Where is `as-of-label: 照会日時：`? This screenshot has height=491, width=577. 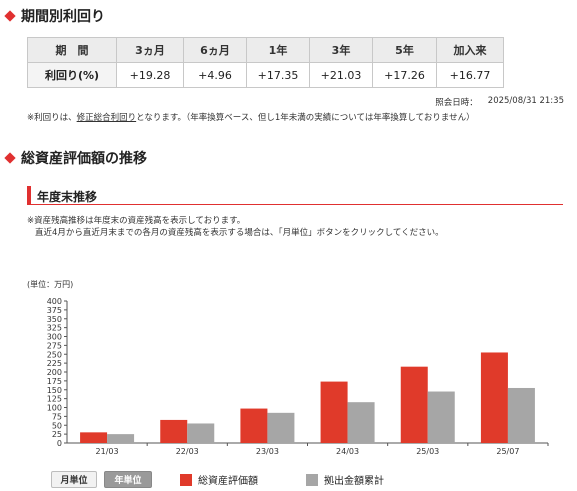 as-of-label: 照会日時： is located at coordinates (456, 103).